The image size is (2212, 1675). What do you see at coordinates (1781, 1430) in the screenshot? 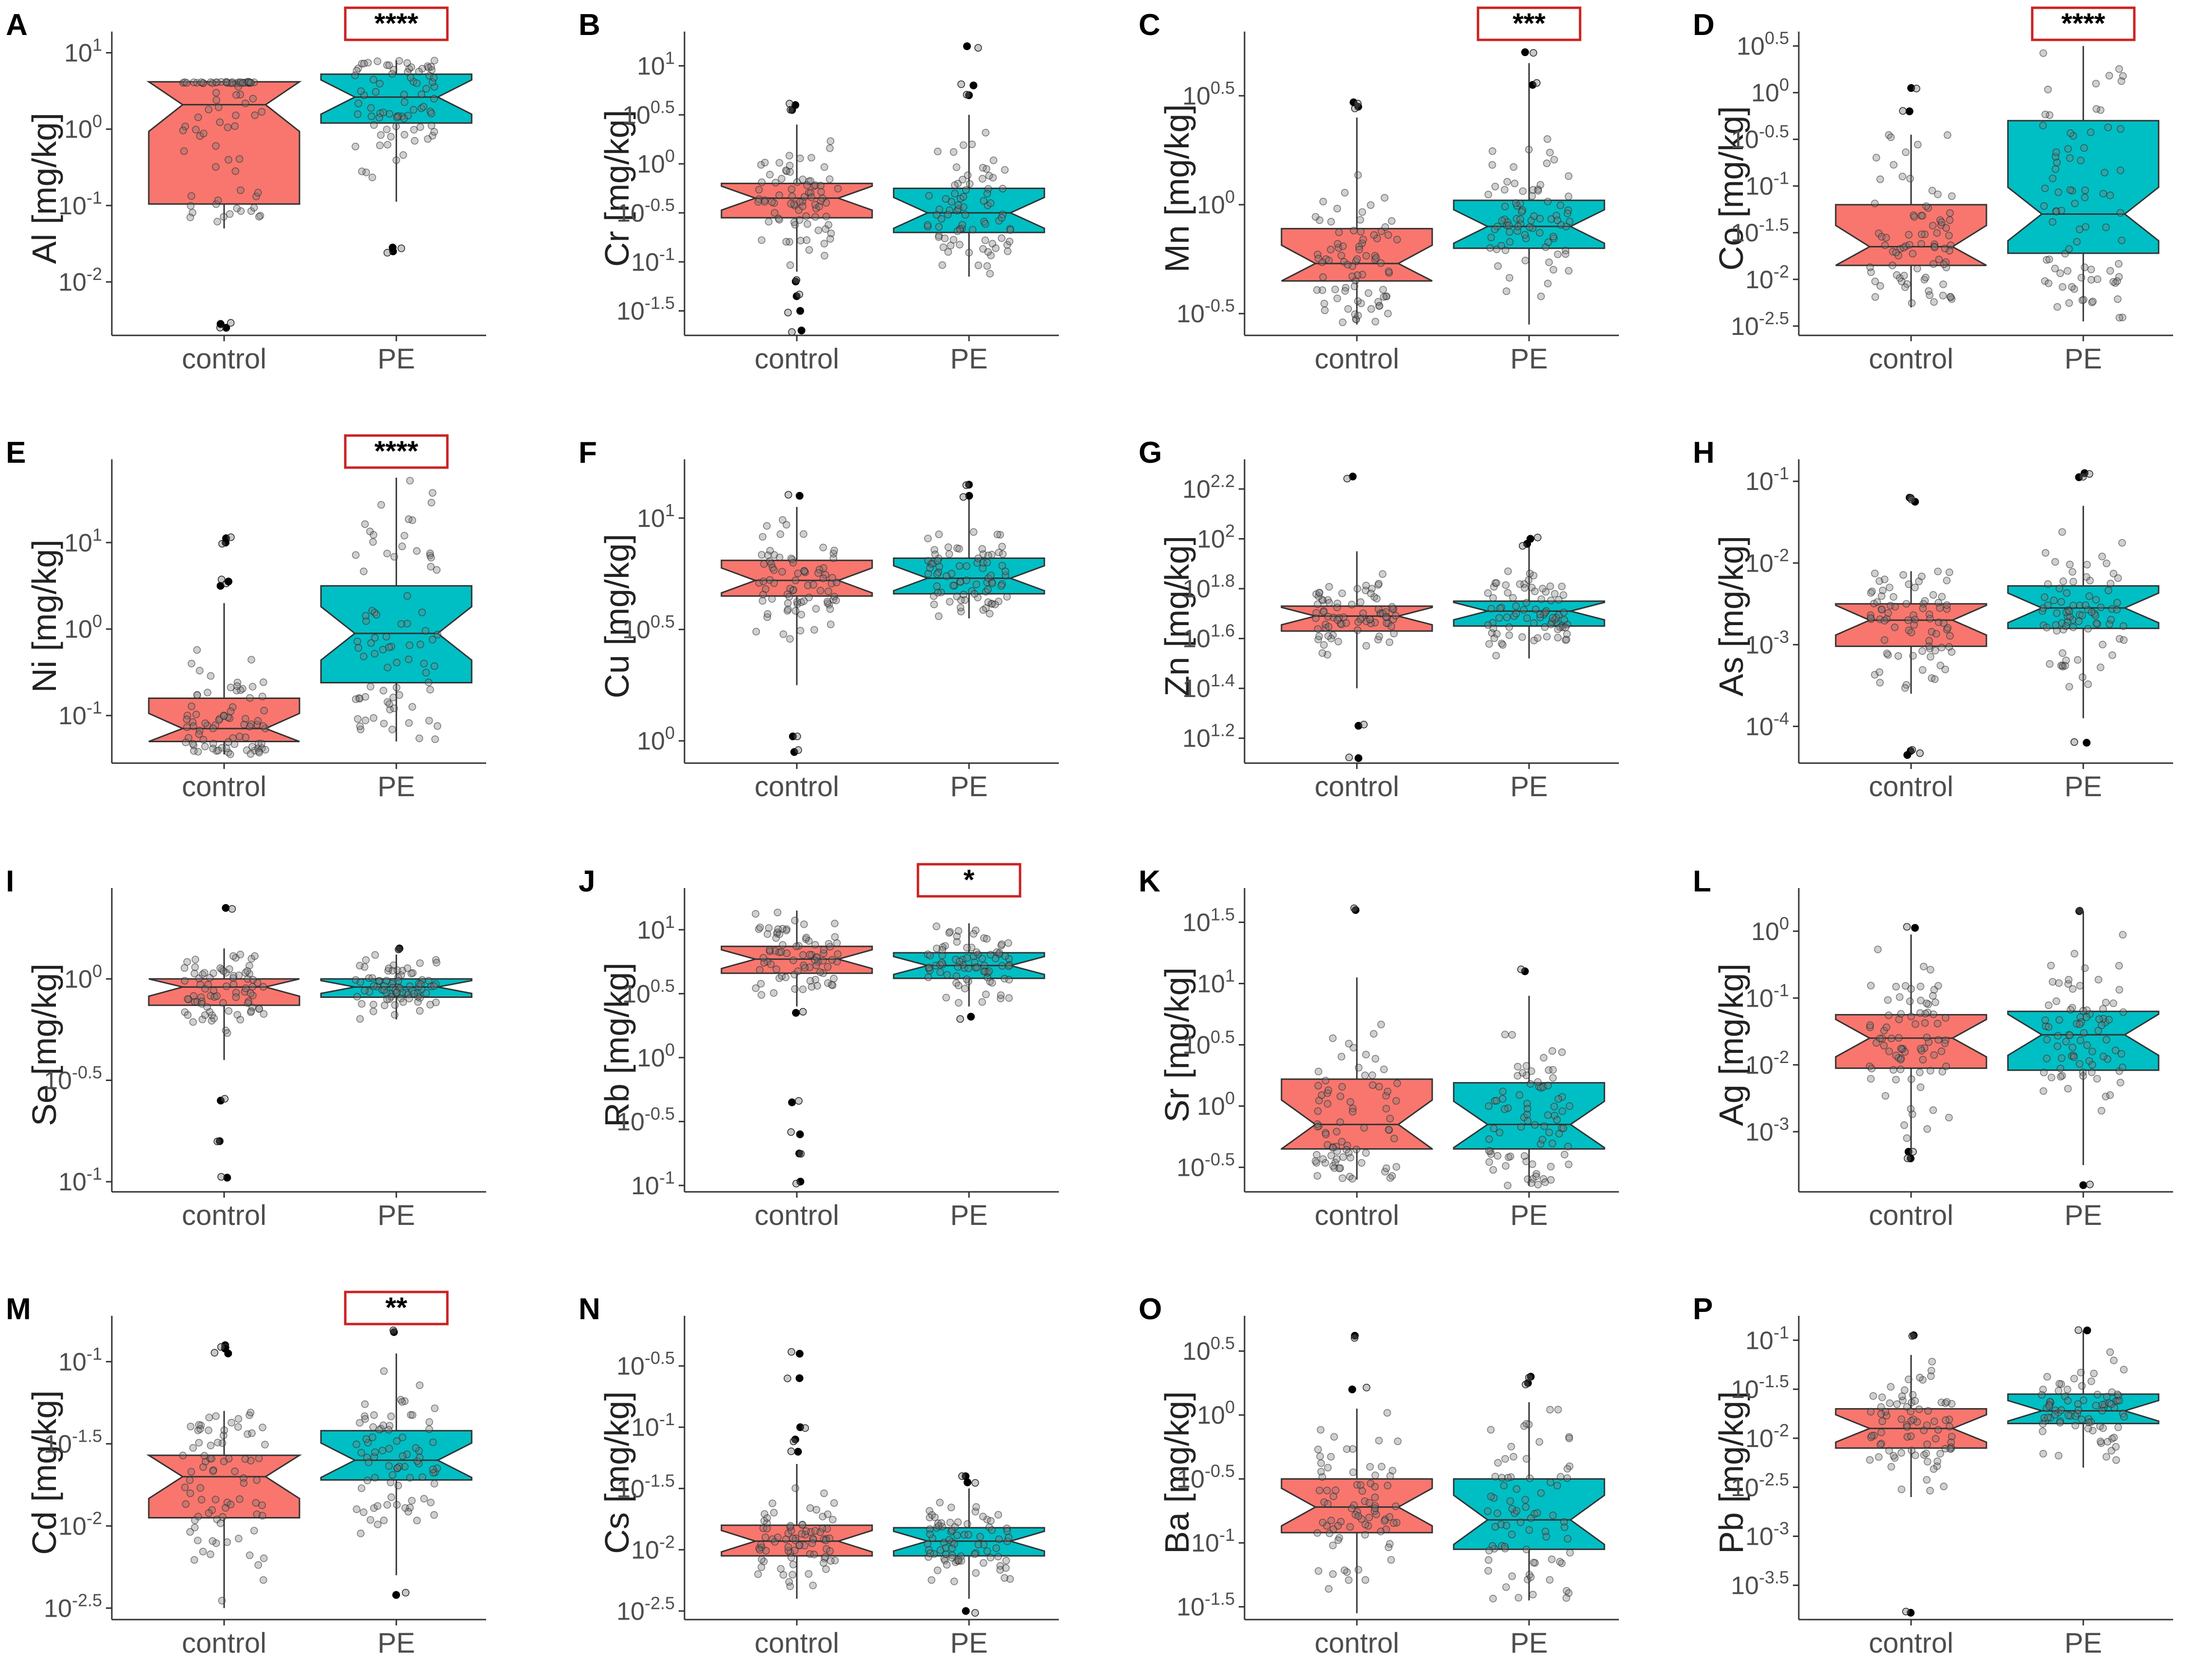
I see `y-tick-exponent: -2` at bounding box center [1781, 1430].